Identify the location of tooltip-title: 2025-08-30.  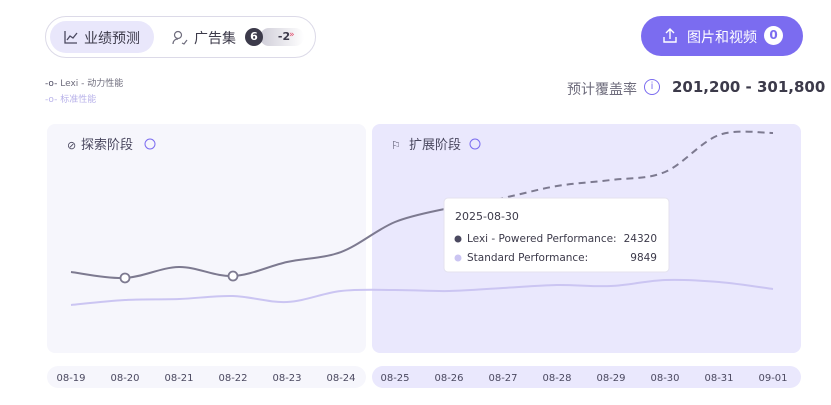
(487, 216).